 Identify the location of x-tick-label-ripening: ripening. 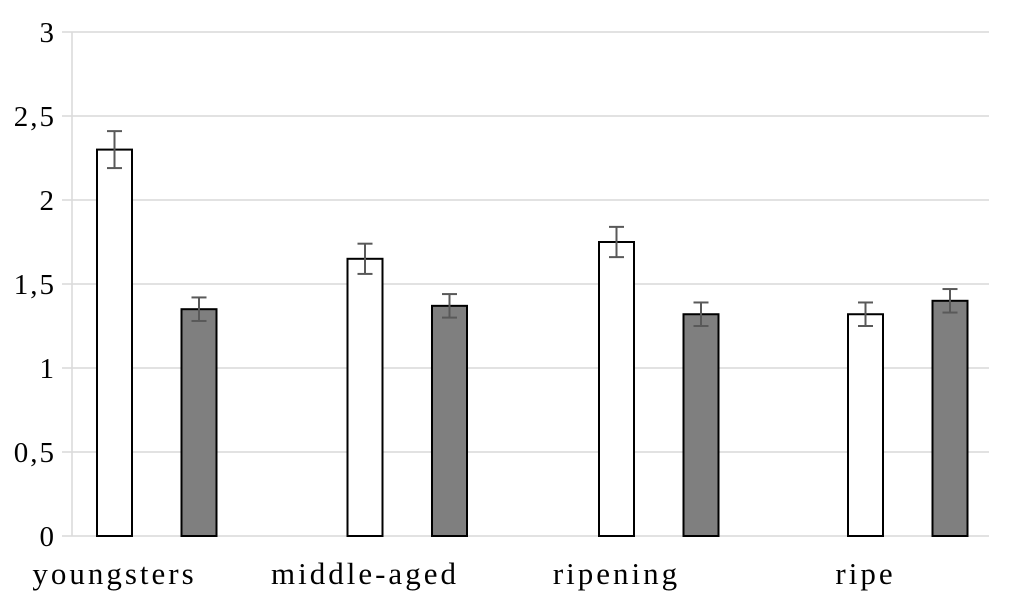
(616, 573).